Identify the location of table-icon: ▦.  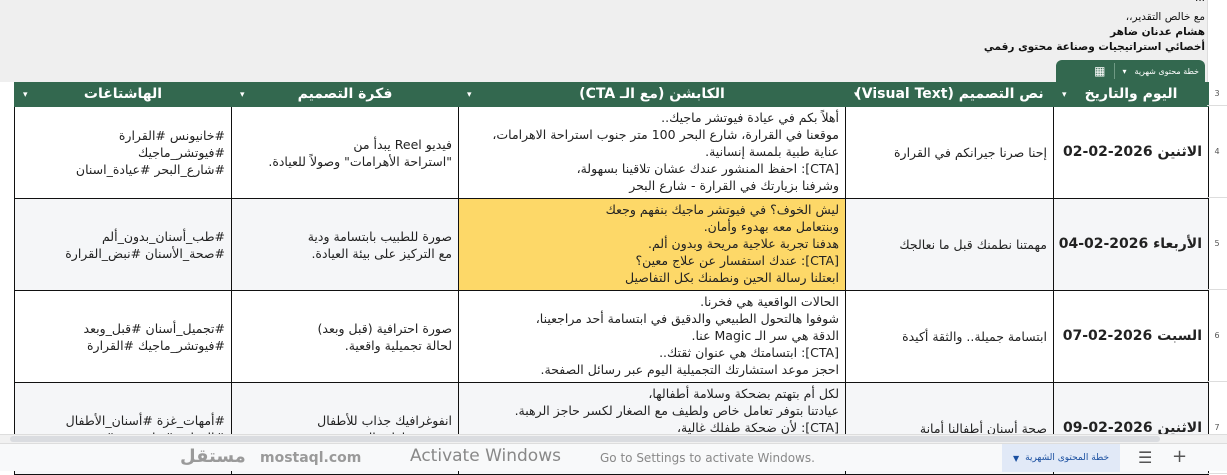
(1100, 71).